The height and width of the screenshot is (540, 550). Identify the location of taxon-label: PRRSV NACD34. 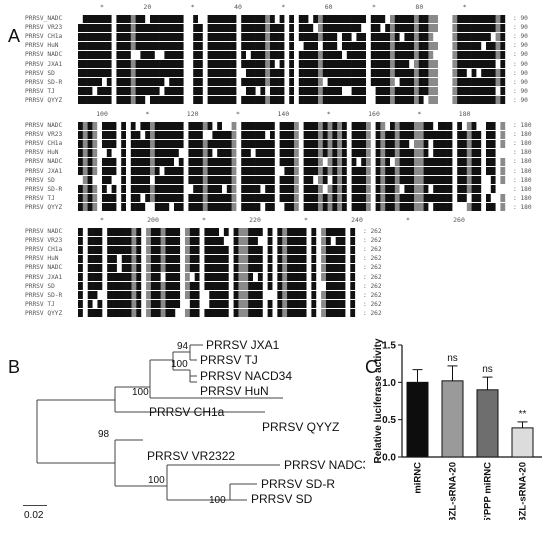
(246, 376).